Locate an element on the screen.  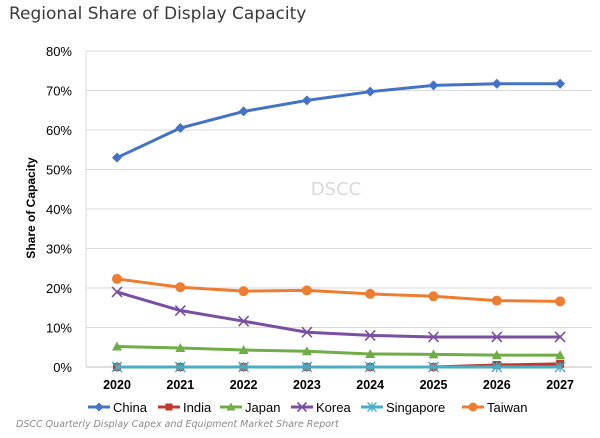
x-tick-label: 2023 is located at coordinates (307, 385).